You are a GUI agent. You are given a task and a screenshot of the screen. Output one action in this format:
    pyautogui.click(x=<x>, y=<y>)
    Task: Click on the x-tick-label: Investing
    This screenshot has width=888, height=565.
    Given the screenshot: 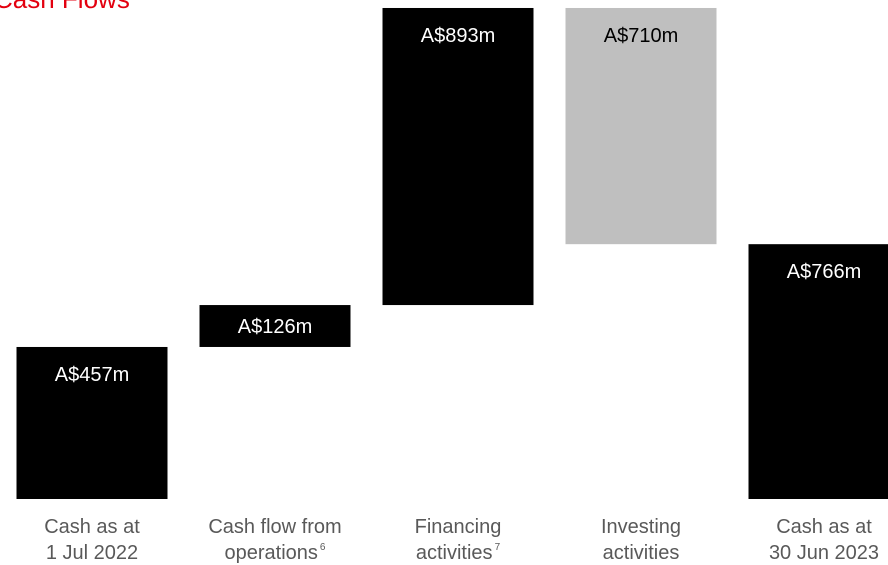 What is the action you would take?
    pyautogui.click(x=641, y=527)
    